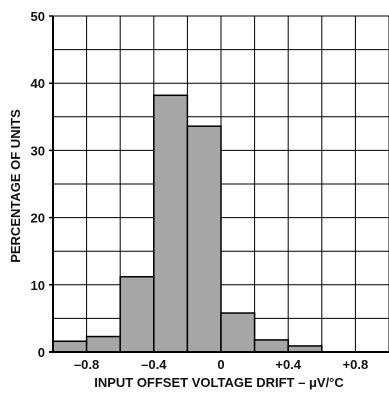 The height and width of the screenshot is (394, 389). Describe the element at coordinates (86, 364) in the screenshot. I see `x-tick-label: –0.8` at that location.